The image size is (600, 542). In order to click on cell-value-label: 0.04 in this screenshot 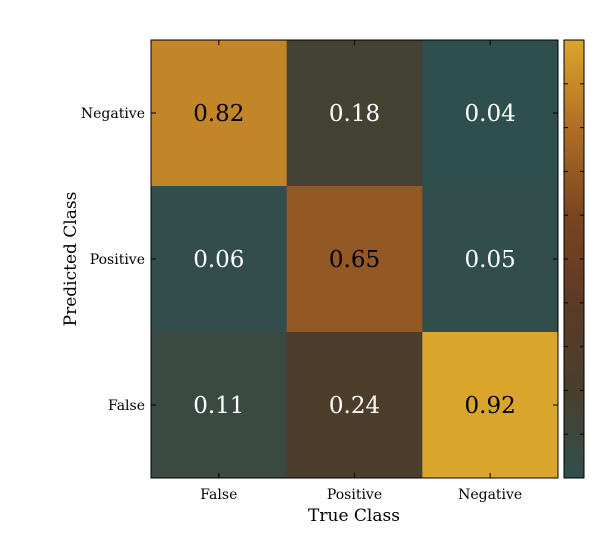, I will do `click(490, 114)`.